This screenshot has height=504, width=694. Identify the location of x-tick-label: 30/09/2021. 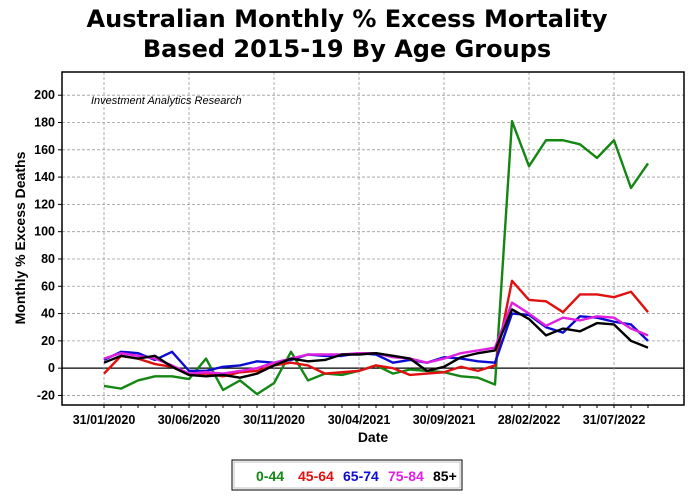
(444, 420).